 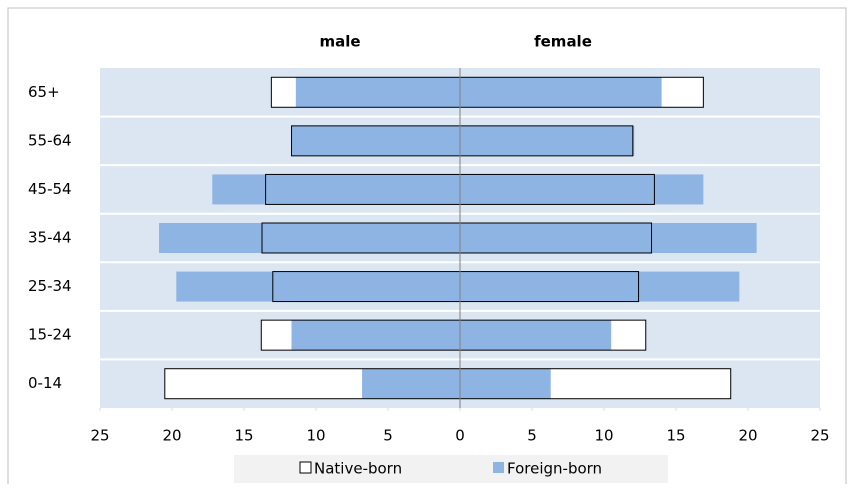 What do you see at coordinates (554, 469) in the screenshot?
I see `legend-label: Foreign-born` at bounding box center [554, 469].